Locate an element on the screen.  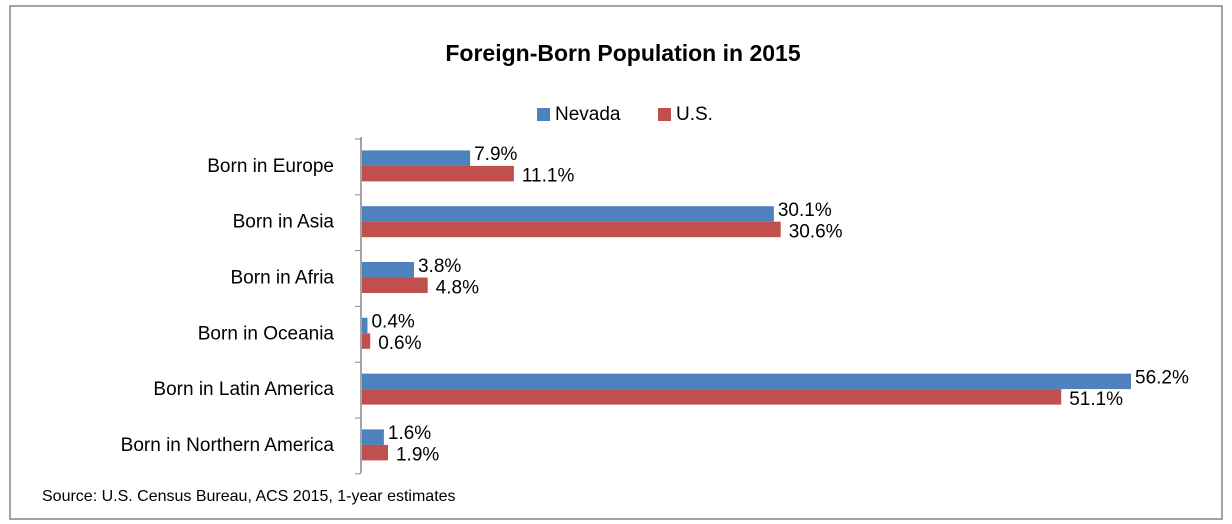
data-label: 51.1% is located at coordinates (1096, 399).